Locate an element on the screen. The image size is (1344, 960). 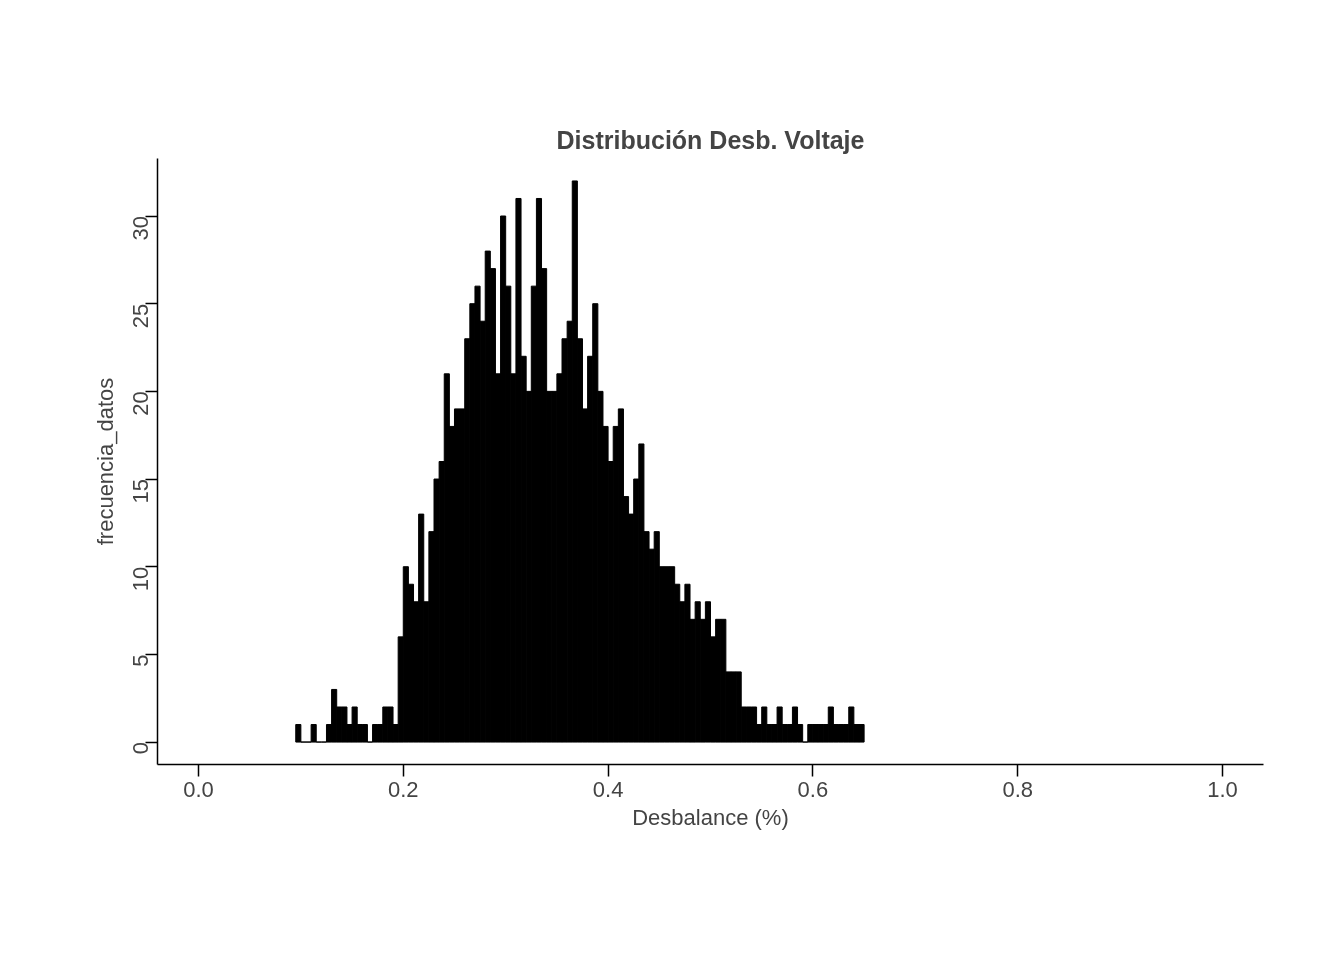
chart-title: Distribución Desb. Voltaje is located at coordinates (710, 139).